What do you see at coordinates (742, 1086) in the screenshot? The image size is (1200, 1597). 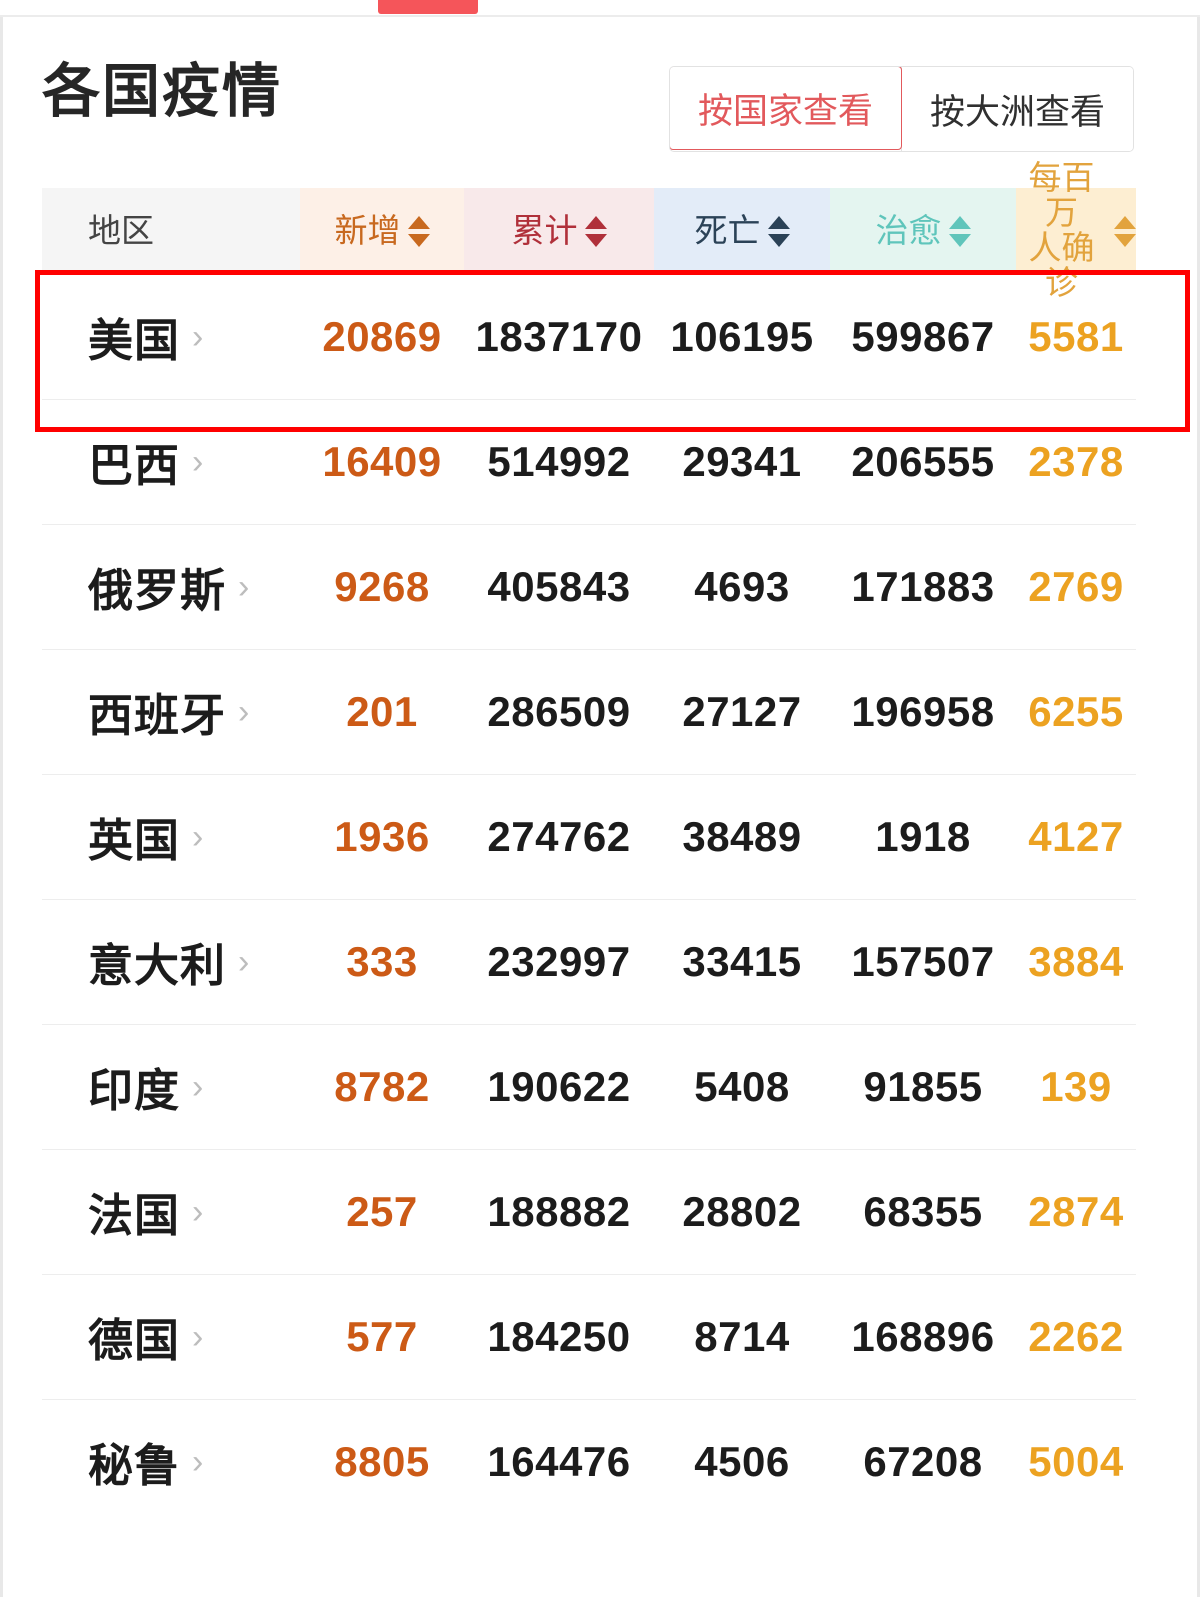 I see `value-death: 5408` at bounding box center [742, 1086].